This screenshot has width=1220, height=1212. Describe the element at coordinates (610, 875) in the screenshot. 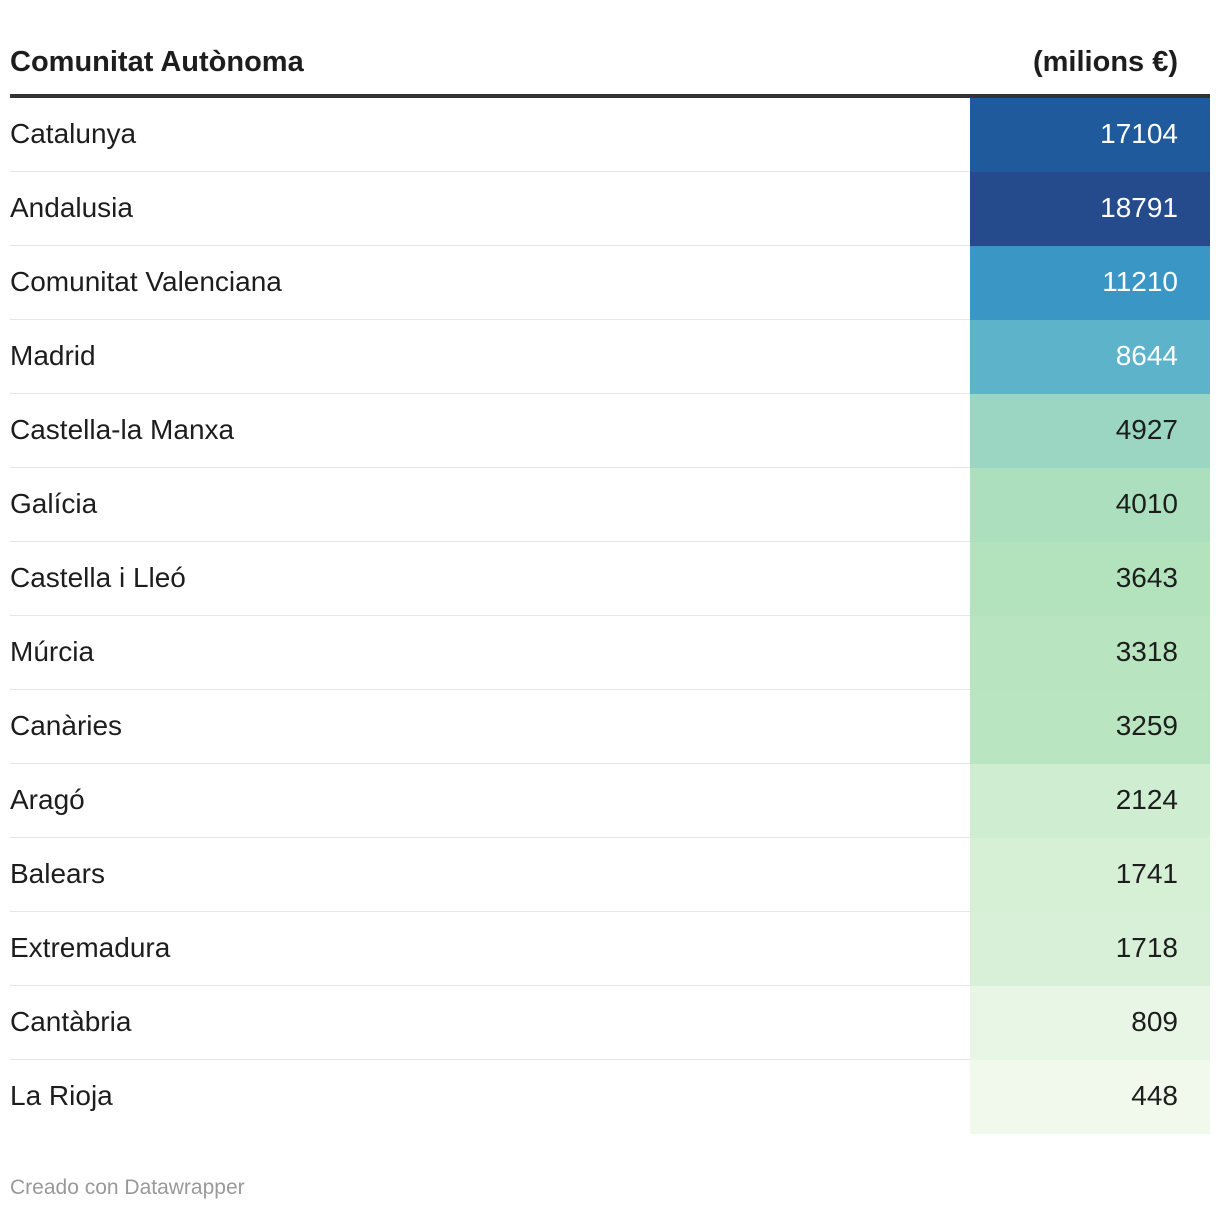

I see `table-row: Balears 1741` at that location.